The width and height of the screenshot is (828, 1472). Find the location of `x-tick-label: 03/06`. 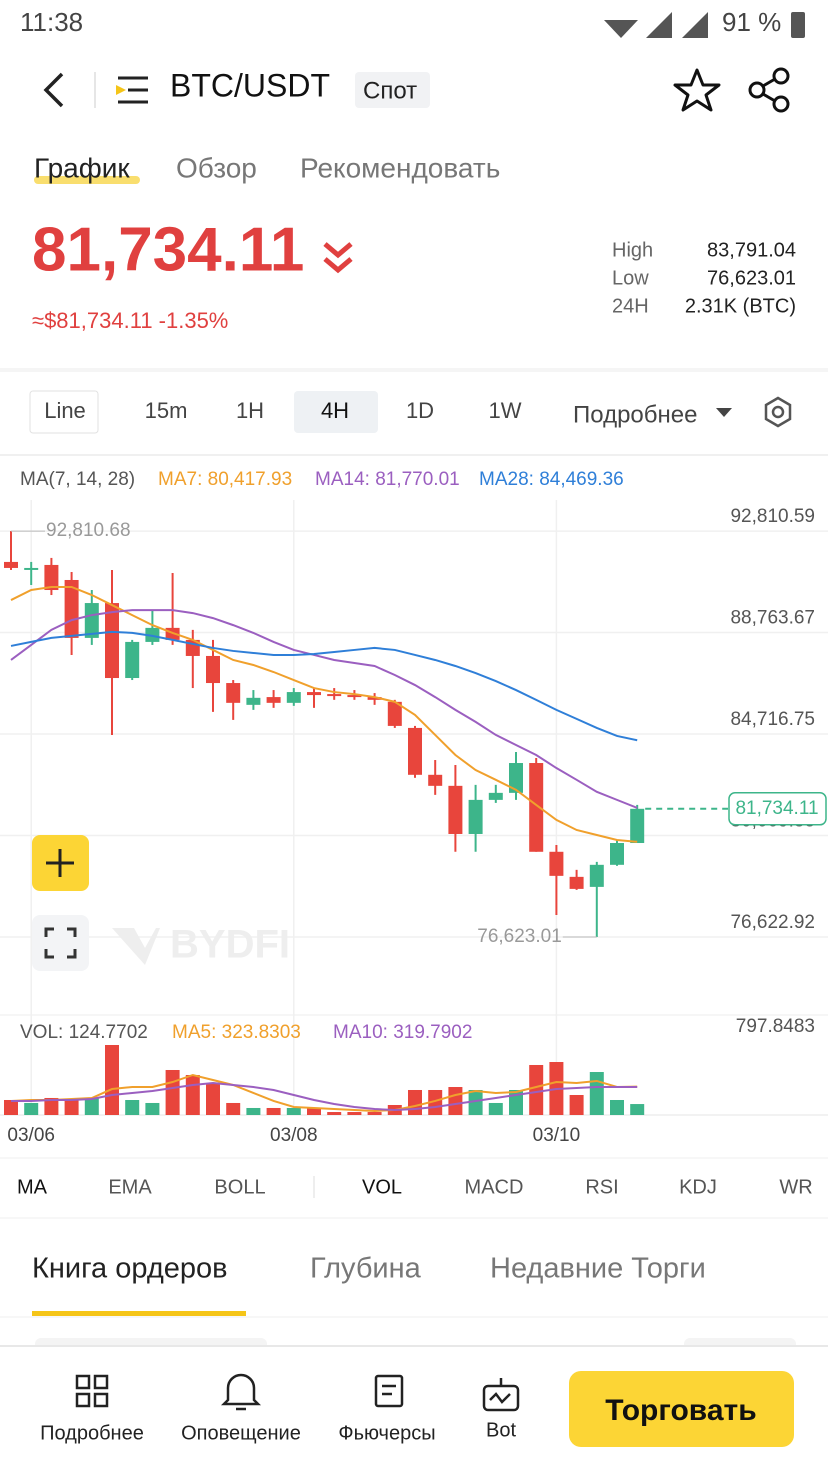

x-tick-label: 03/06 is located at coordinates (31, 1135).